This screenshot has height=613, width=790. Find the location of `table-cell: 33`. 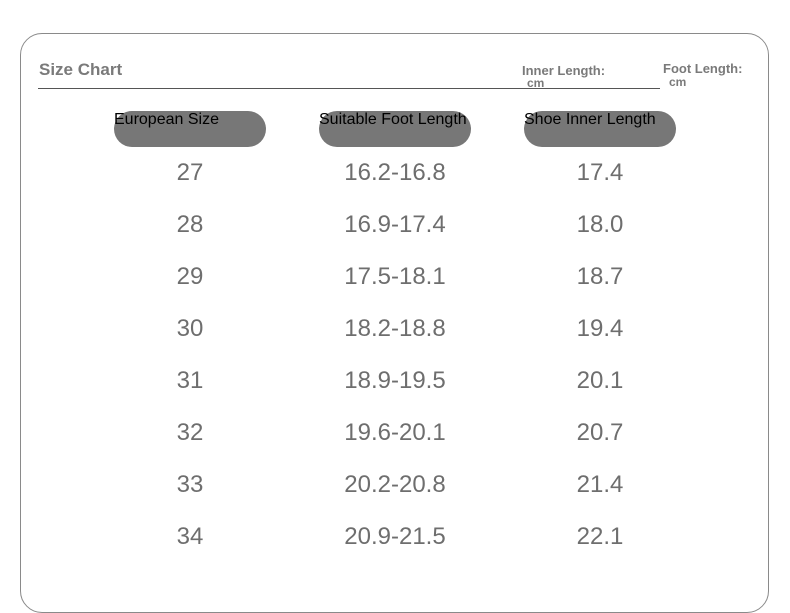

table-cell: 33 is located at coordinates (190, 484).